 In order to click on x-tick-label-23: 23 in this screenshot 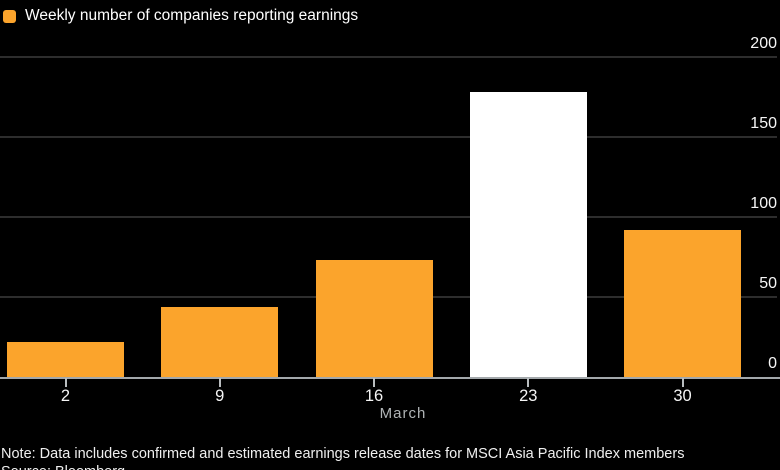, I will do `click(528, 396)`.